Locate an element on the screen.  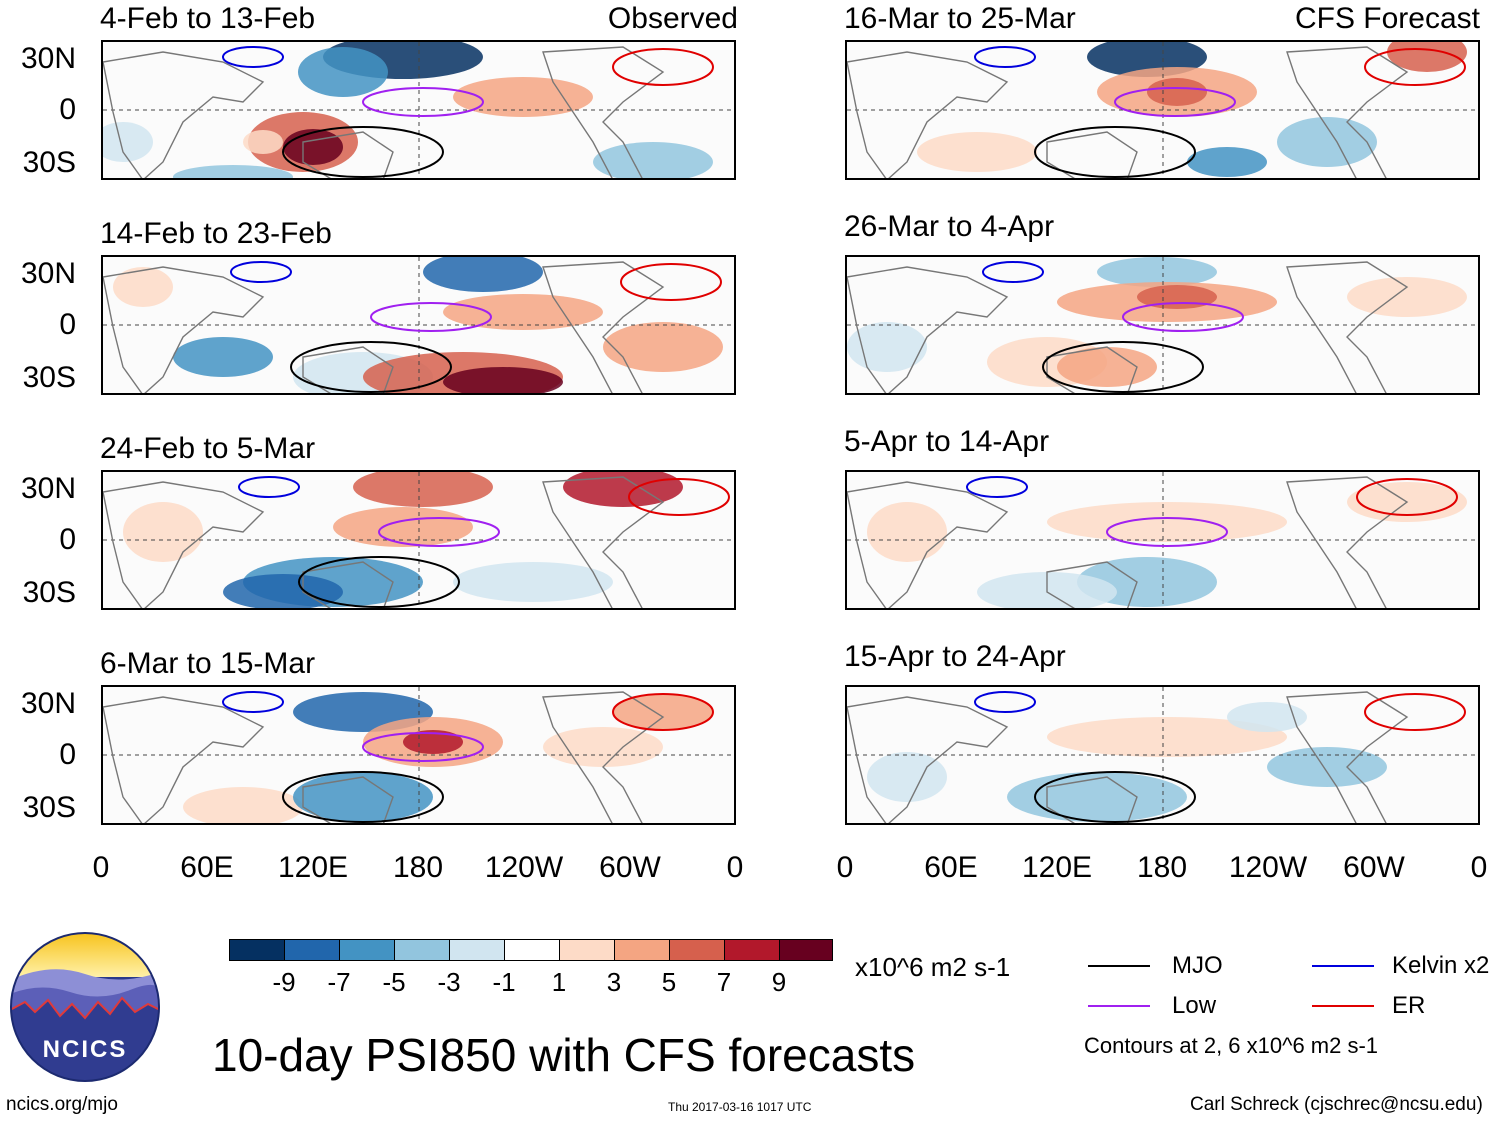
colorbar-tick: 1 is located at coordinates (559, 982).